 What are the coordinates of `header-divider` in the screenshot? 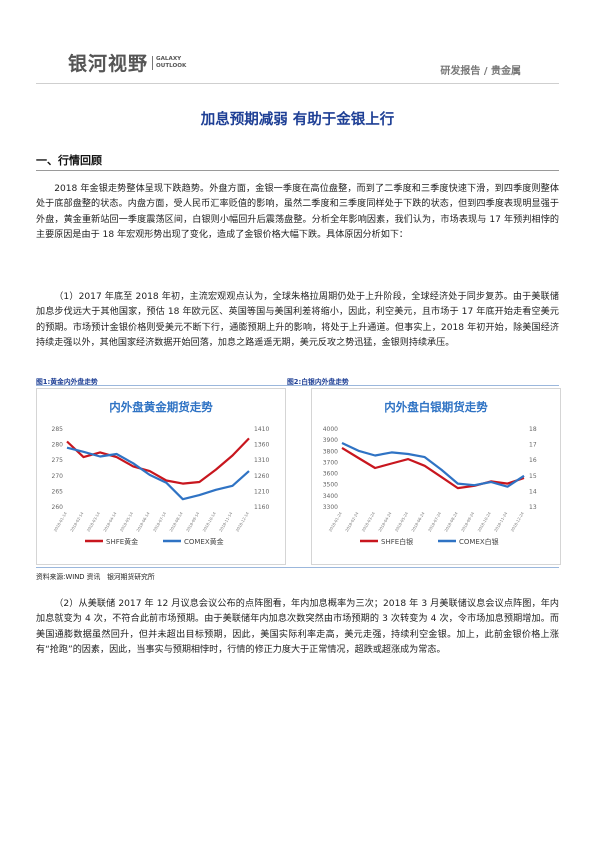 It's located at (297, 83).